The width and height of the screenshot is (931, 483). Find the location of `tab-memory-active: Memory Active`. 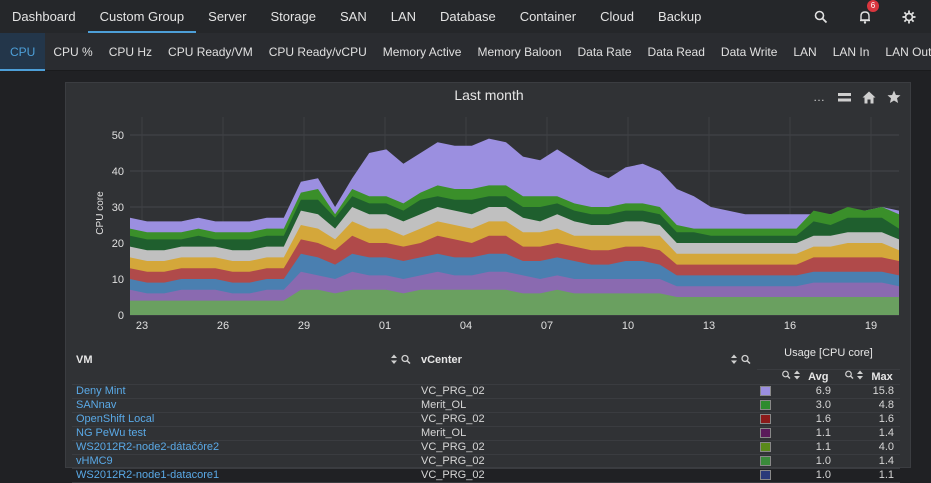

tab-memory-active: Memory Active is located at coordinates (422, 51).